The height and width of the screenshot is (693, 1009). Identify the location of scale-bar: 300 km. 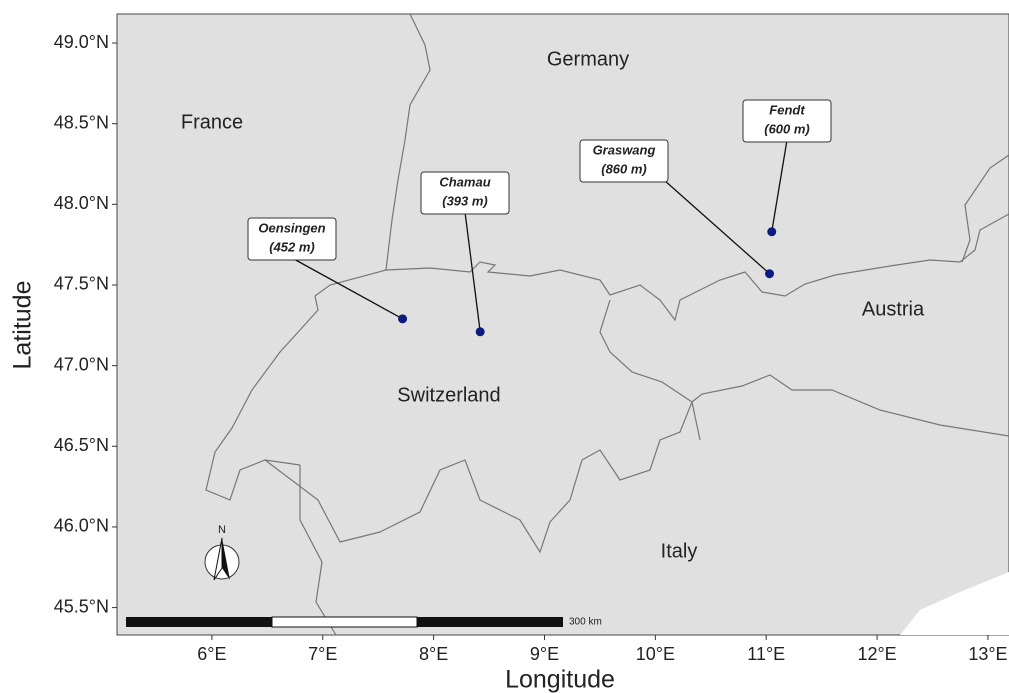
(364, 622).